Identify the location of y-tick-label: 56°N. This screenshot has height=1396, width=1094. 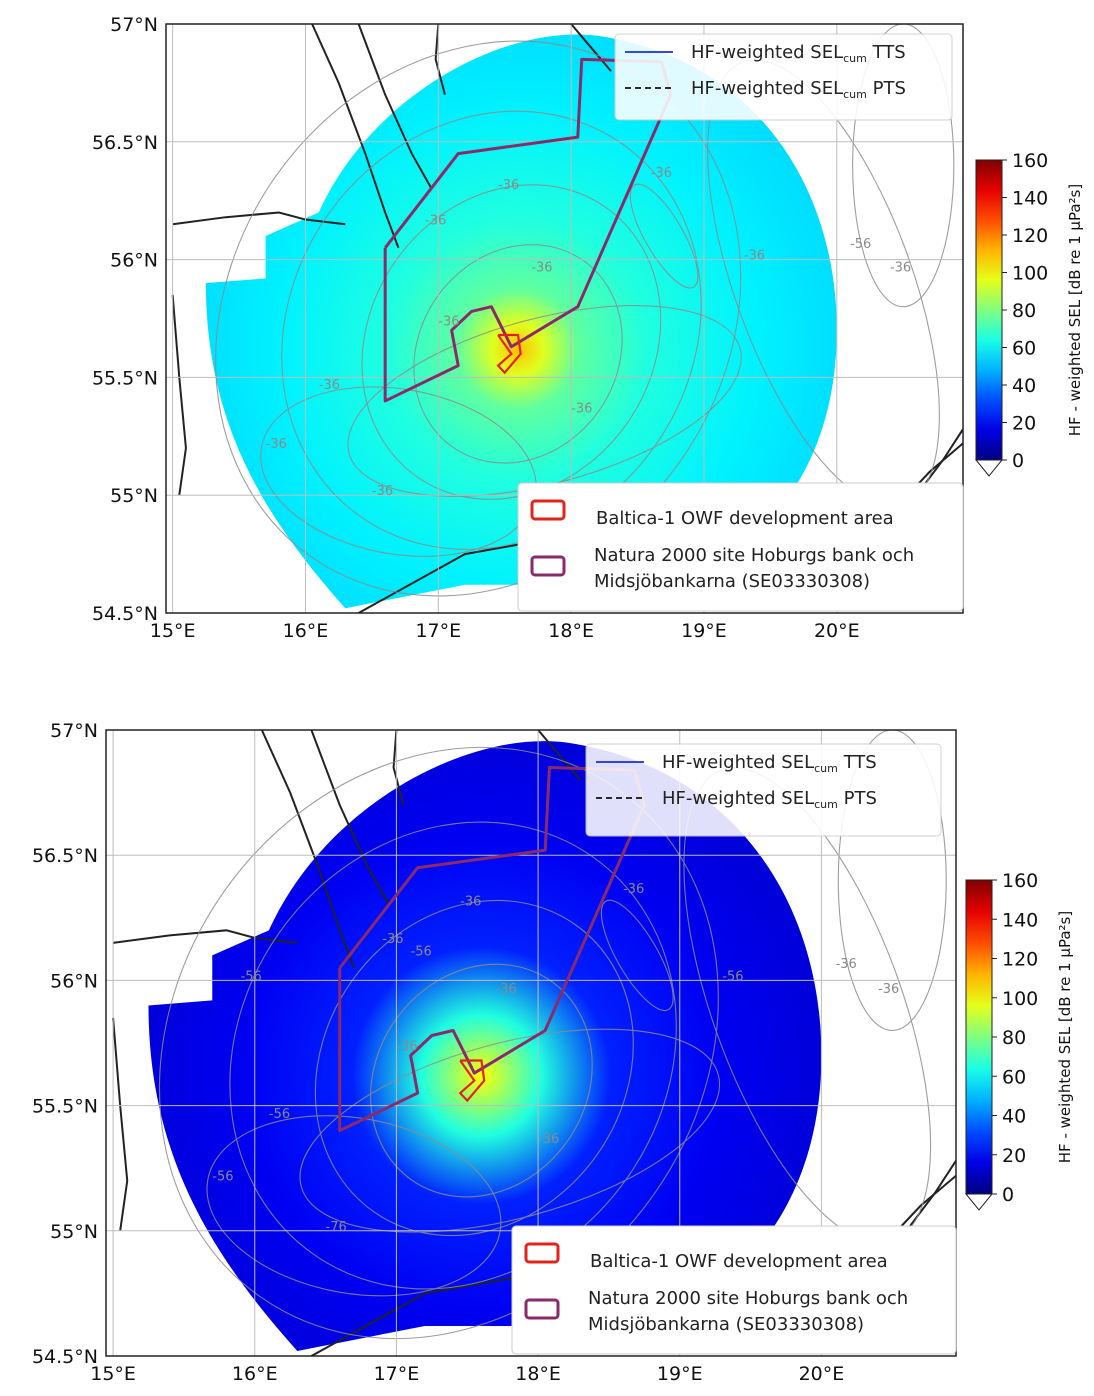
(134, 261).